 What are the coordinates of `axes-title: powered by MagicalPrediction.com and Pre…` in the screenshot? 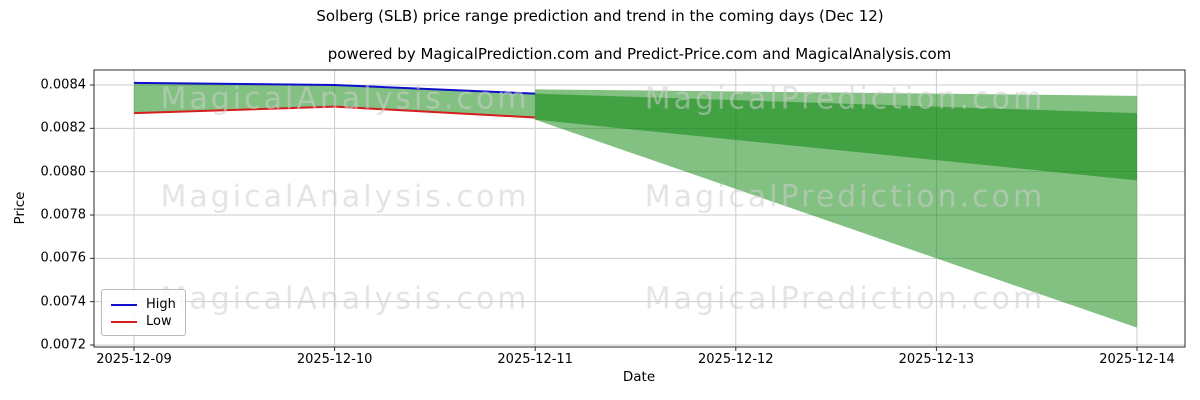 It's located at (639, 54).